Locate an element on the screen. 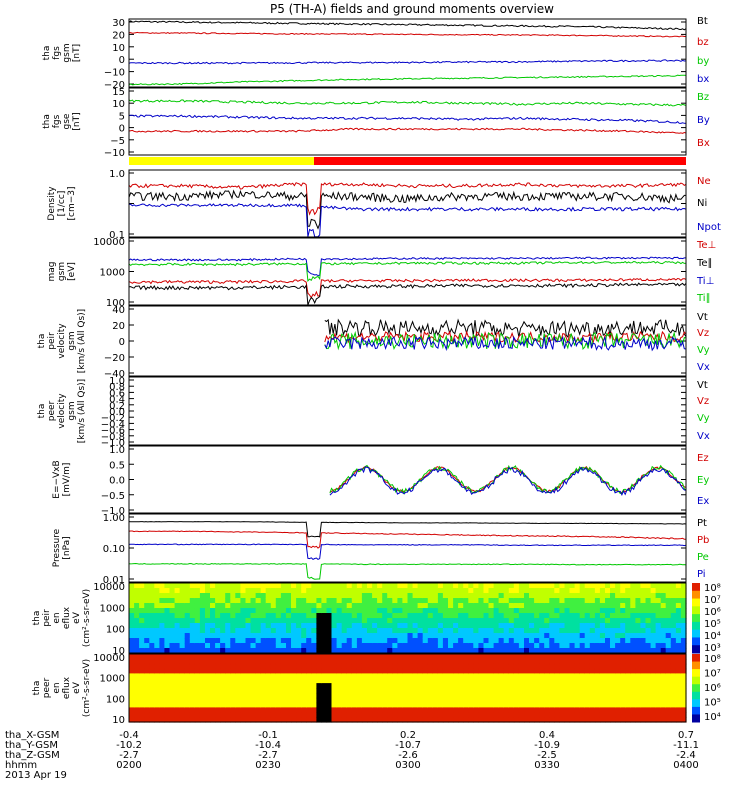 Image resolution: width=750 pixels, height=800 pixels. ytick-label: −0.5 is located at coordinates (113, 496).